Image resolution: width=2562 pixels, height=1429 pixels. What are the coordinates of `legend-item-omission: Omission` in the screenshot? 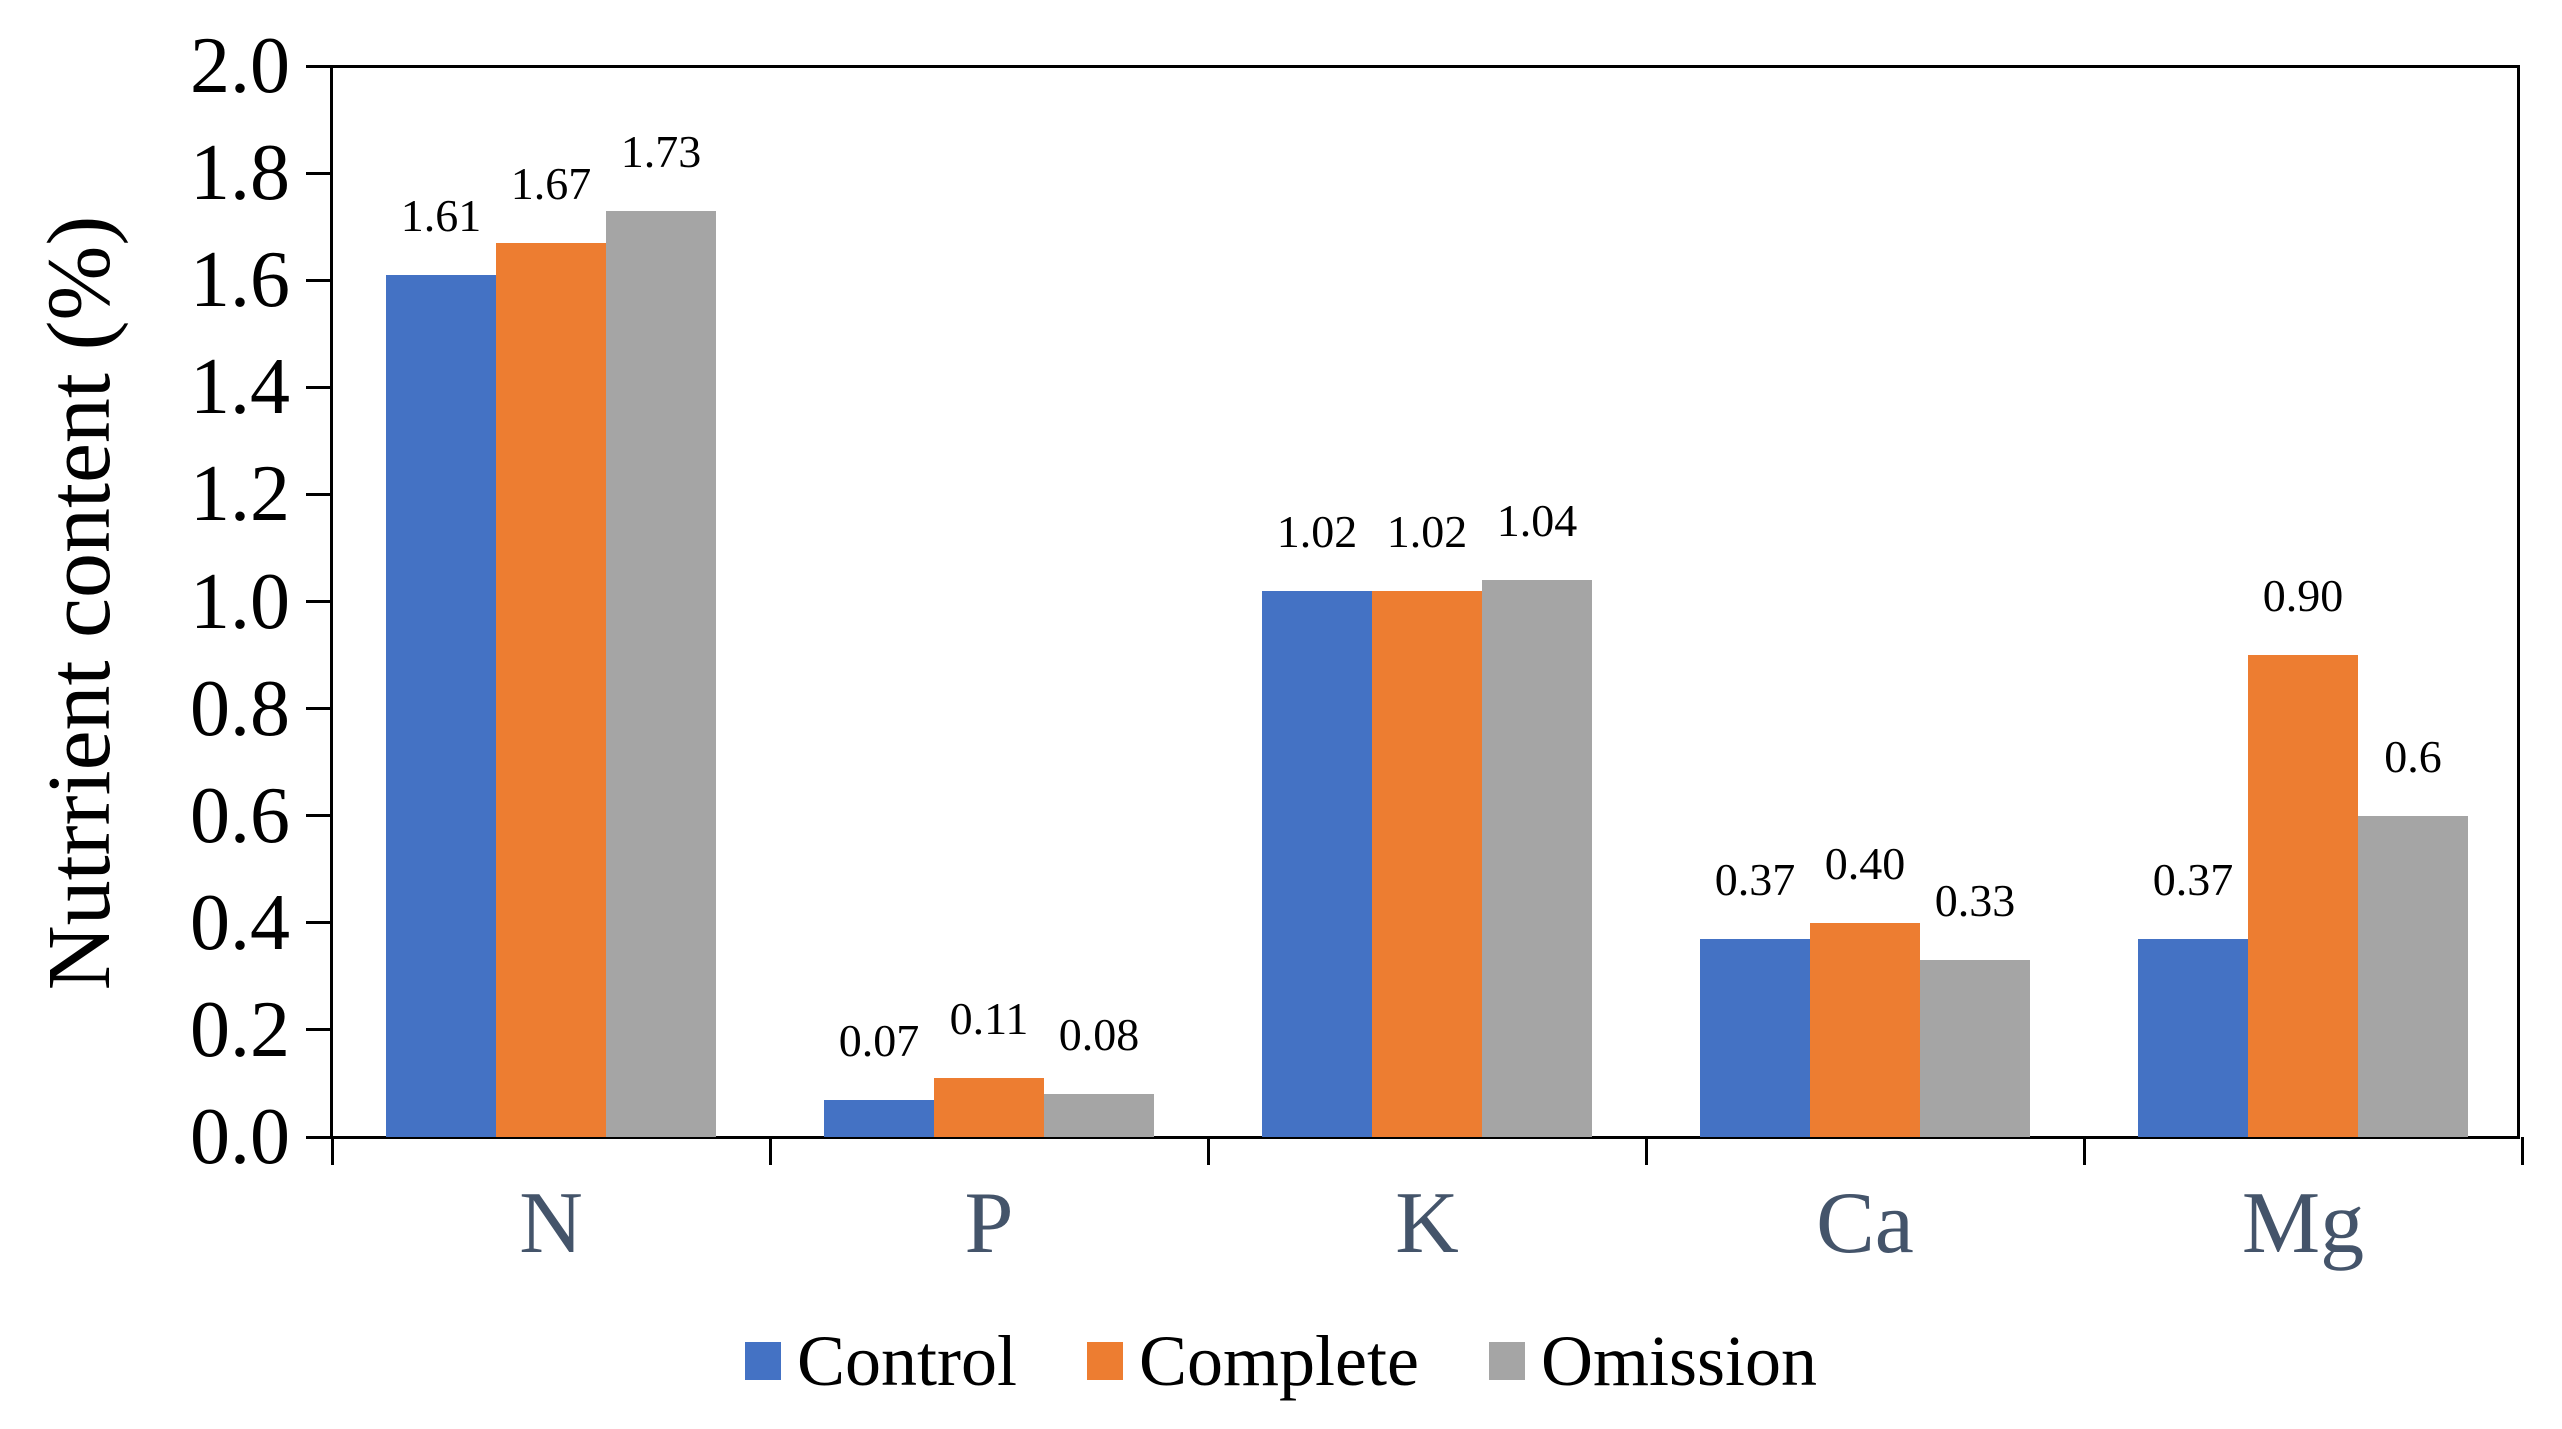 It's located at (1652, 1361).